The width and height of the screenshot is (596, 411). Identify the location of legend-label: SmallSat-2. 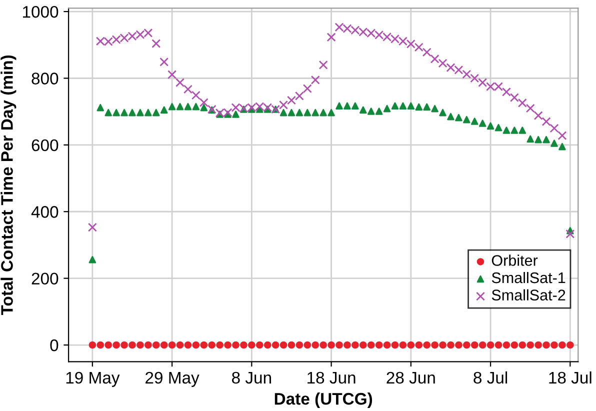
(529, 294).